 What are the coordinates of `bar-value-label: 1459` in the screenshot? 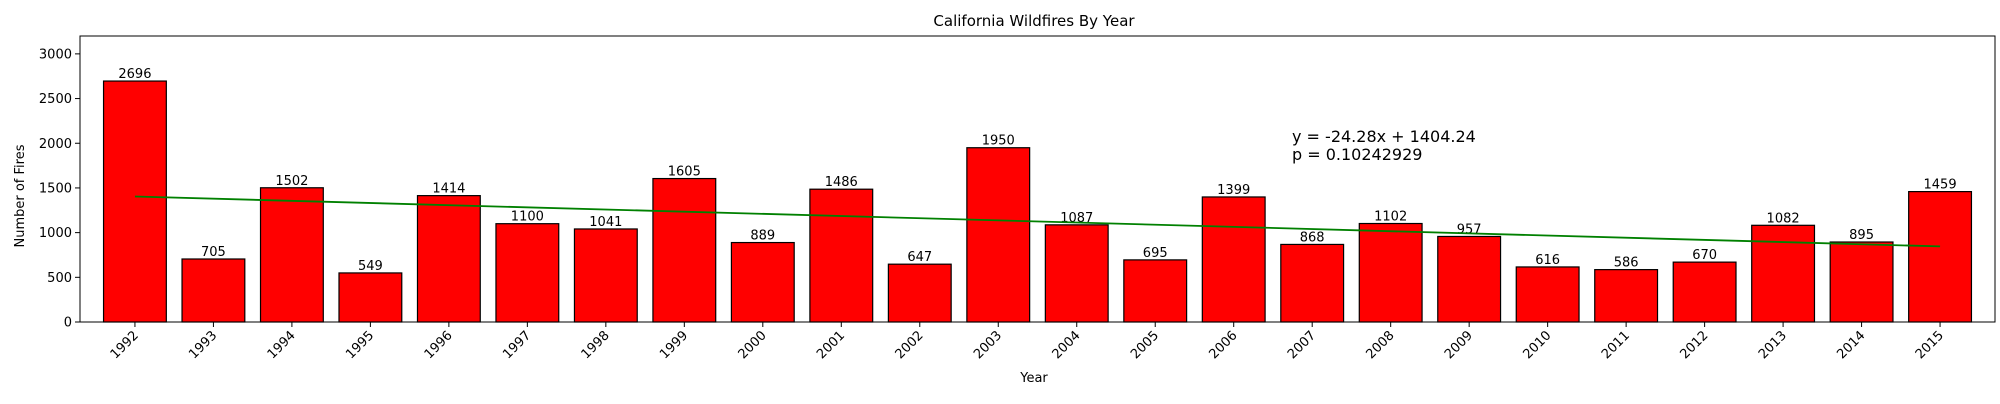 It's located at (1940, 185).